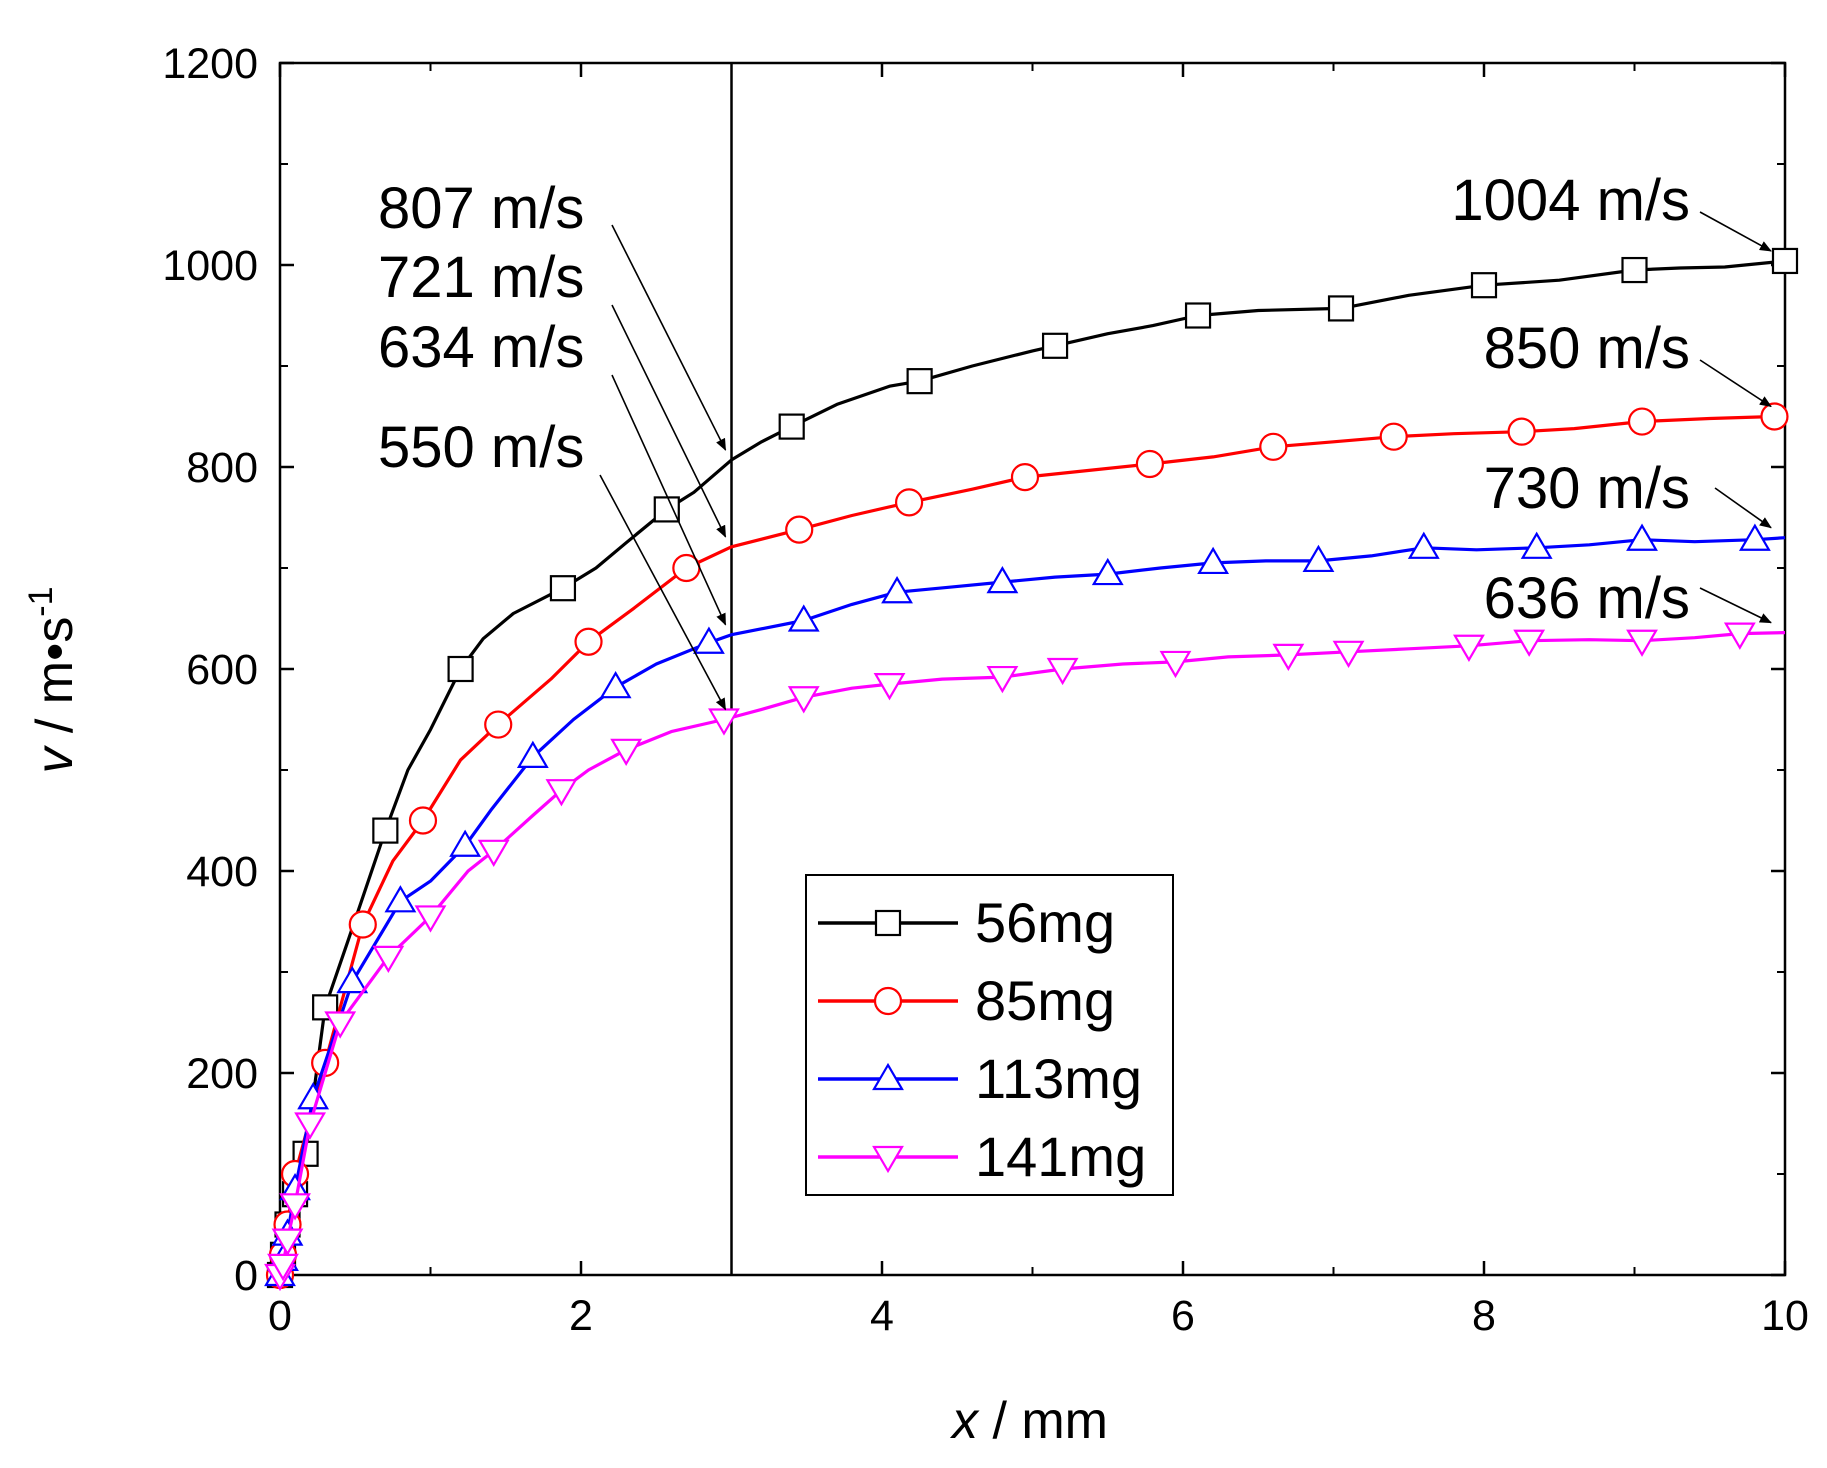 The height and width of the screenshot is (1468, 1827). I want to click on annotation: 850 m/s, so click(1628, 362).